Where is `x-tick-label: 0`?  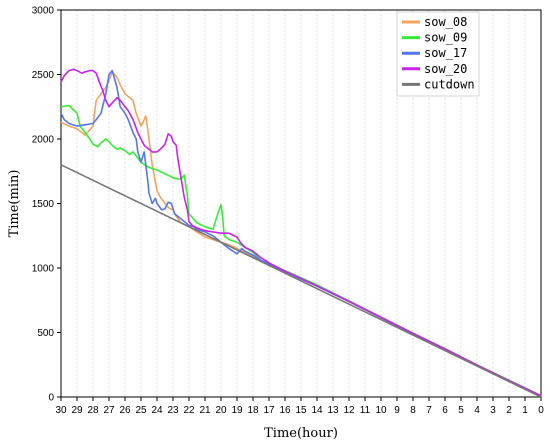
x-tick-label: 0 is located at coordinates (541, 410).